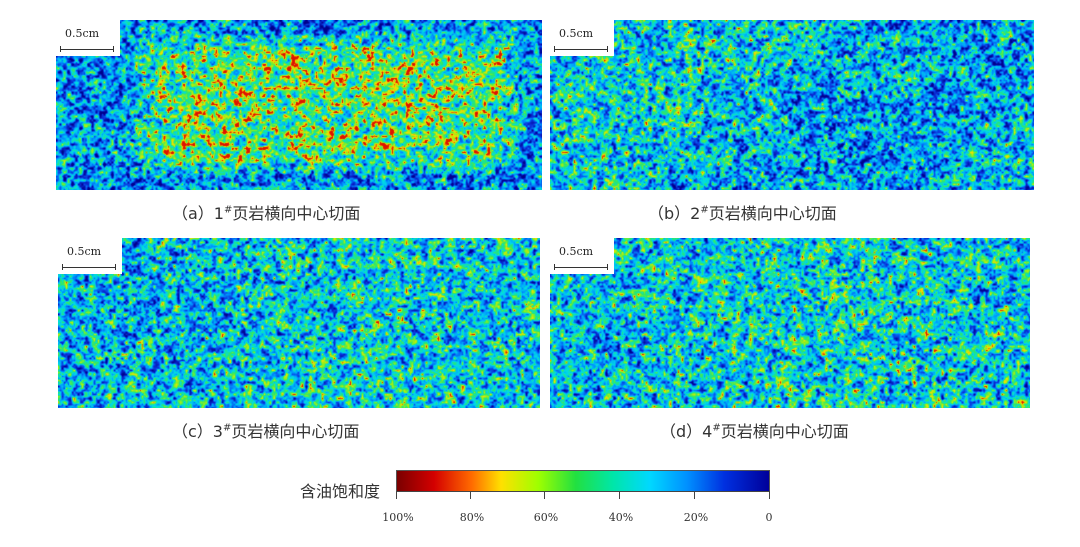 The height and width of the screenshot is (547, 1080). I want to click on legend-title: 含油饱和度, so click(340, 491).